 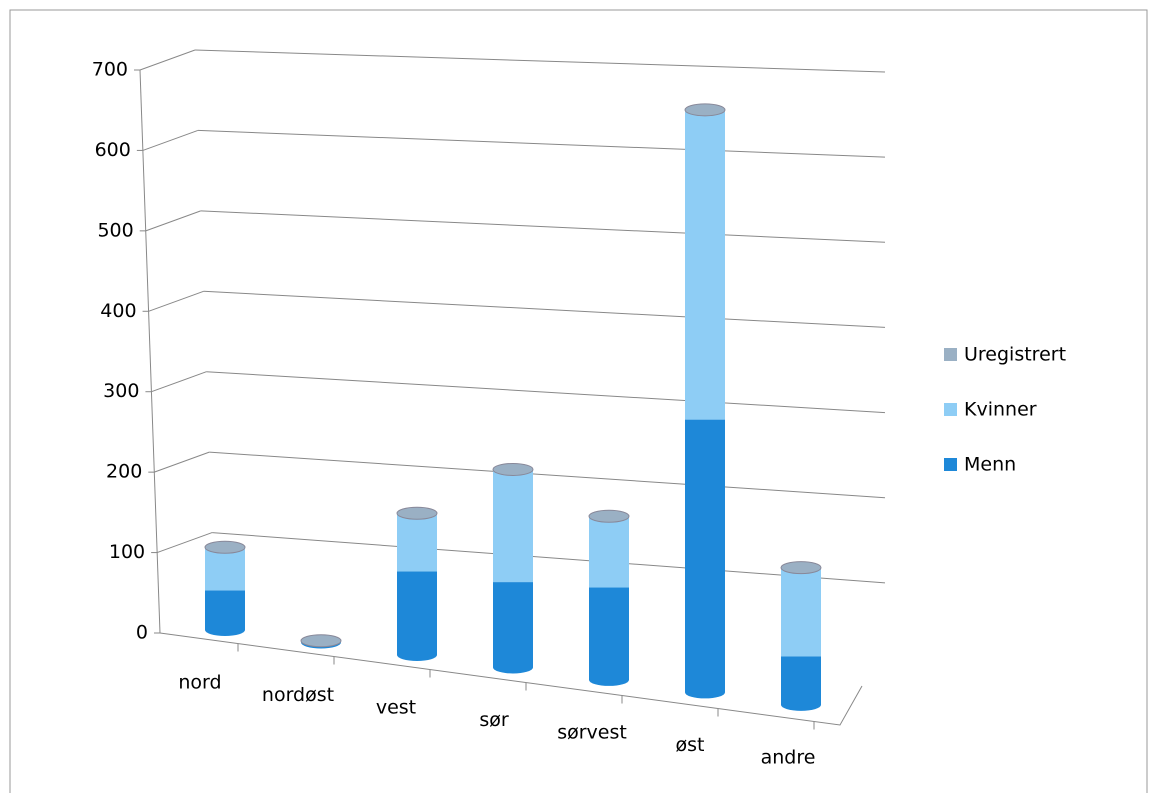 What do you see at coordinates (113, 150) in the screenshot?
I see `y-tick-label: 600` at bounding box center [113, 150].